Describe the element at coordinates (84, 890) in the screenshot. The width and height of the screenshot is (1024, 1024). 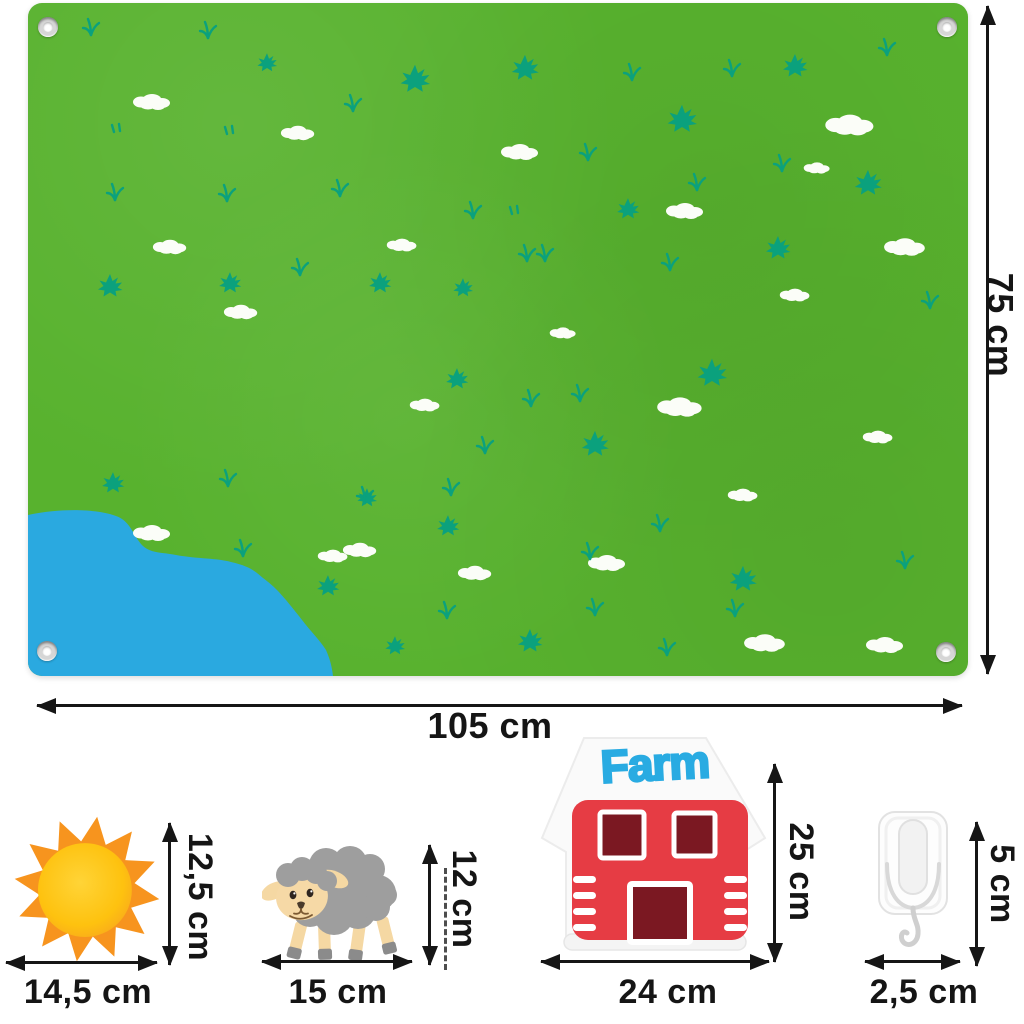
I see `sun-core` at that location.